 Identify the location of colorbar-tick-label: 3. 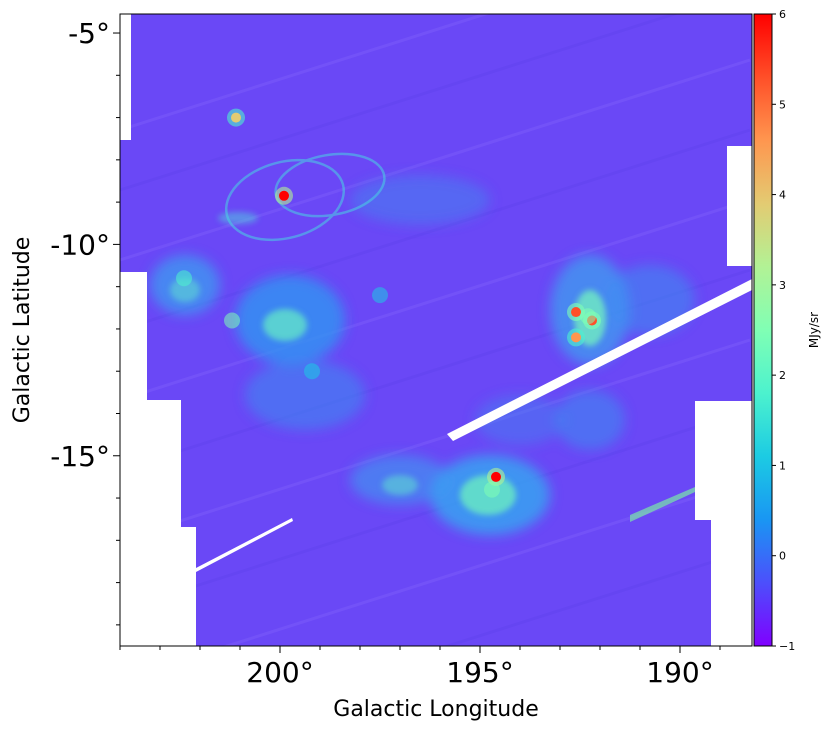
(782, 285).